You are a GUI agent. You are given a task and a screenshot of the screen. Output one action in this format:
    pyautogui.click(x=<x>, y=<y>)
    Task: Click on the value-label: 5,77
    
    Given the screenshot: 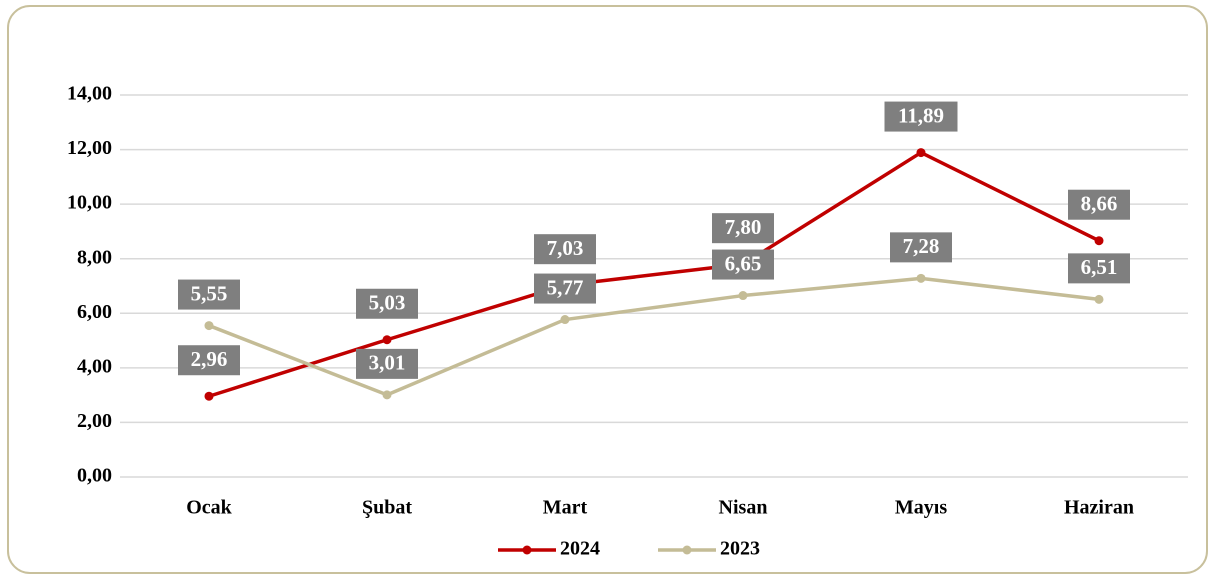 What is the action you would take?
    pyautogui.click(x=565, y=287)
    